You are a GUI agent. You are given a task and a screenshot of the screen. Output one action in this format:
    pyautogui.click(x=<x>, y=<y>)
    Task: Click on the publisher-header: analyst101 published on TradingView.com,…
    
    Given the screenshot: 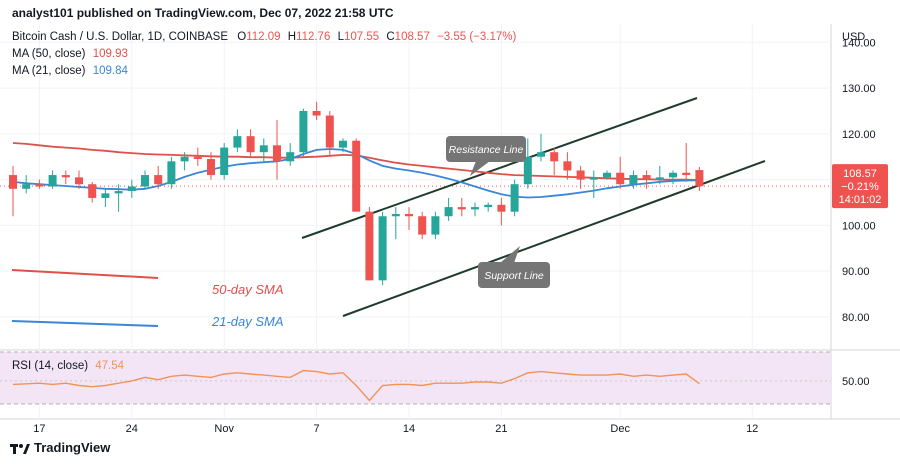 What is the action you would take?
    pyautogui.click(x=202, y=13)
    